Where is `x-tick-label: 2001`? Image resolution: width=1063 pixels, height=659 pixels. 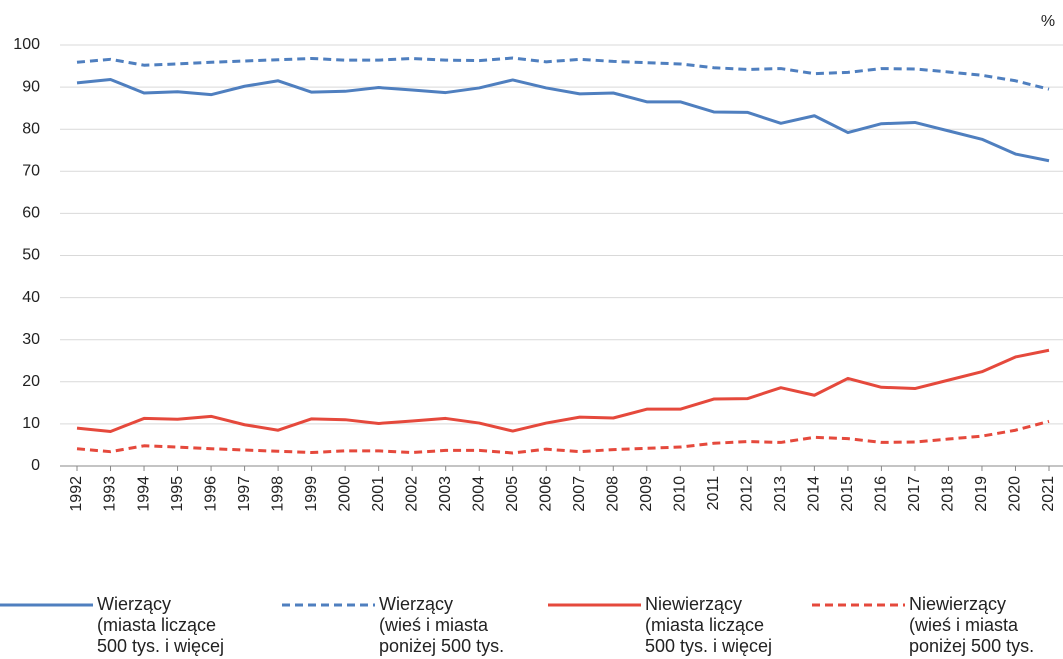 x-tick-label: 2001 is located at coordinates (378, 494).